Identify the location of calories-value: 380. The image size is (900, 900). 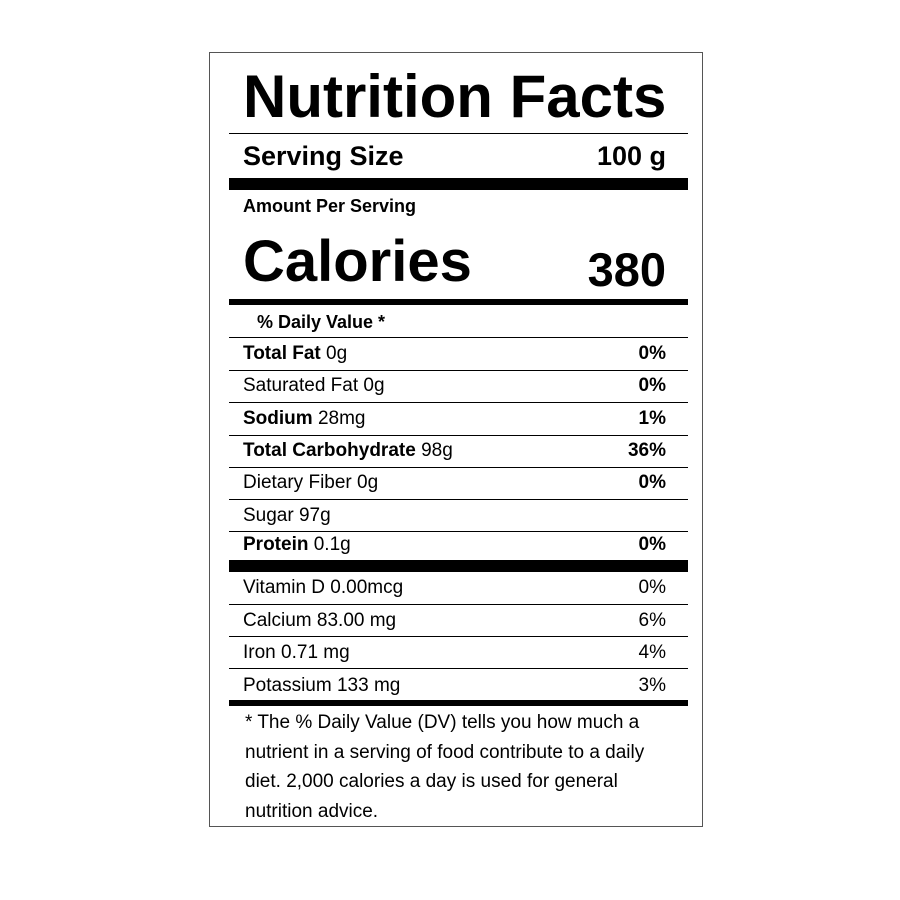
(626, 269).